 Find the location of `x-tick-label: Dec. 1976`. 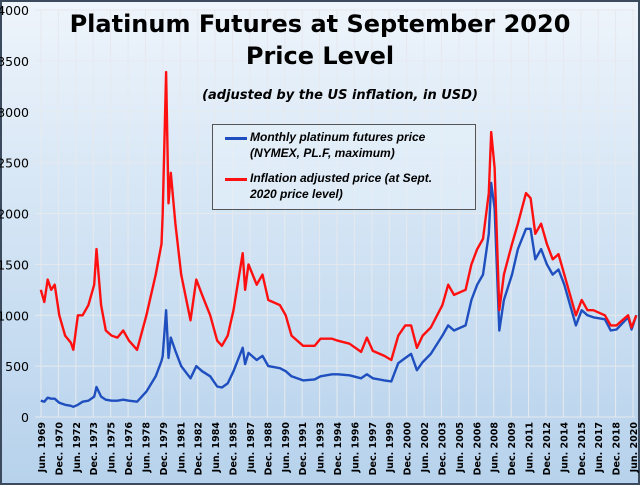

x-tick-label: Dec. 1976 is located at coordinates (129, 449).